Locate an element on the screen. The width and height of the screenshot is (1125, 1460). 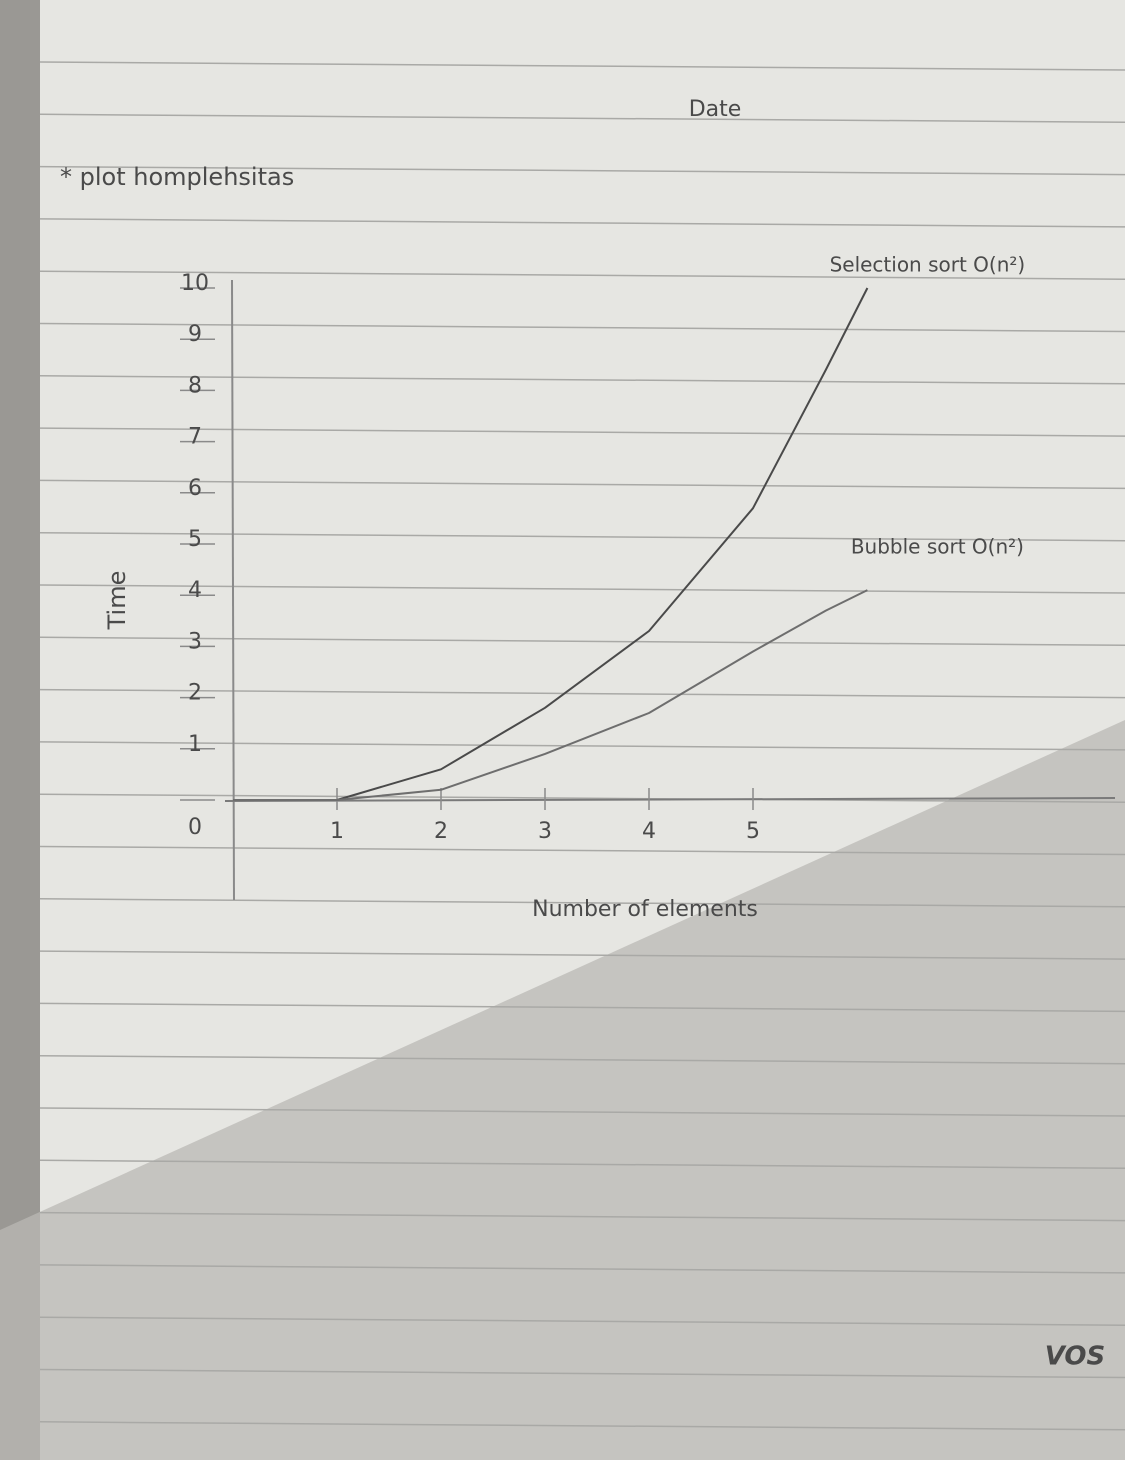
date-label: Date is located at coordinates (715, 109).